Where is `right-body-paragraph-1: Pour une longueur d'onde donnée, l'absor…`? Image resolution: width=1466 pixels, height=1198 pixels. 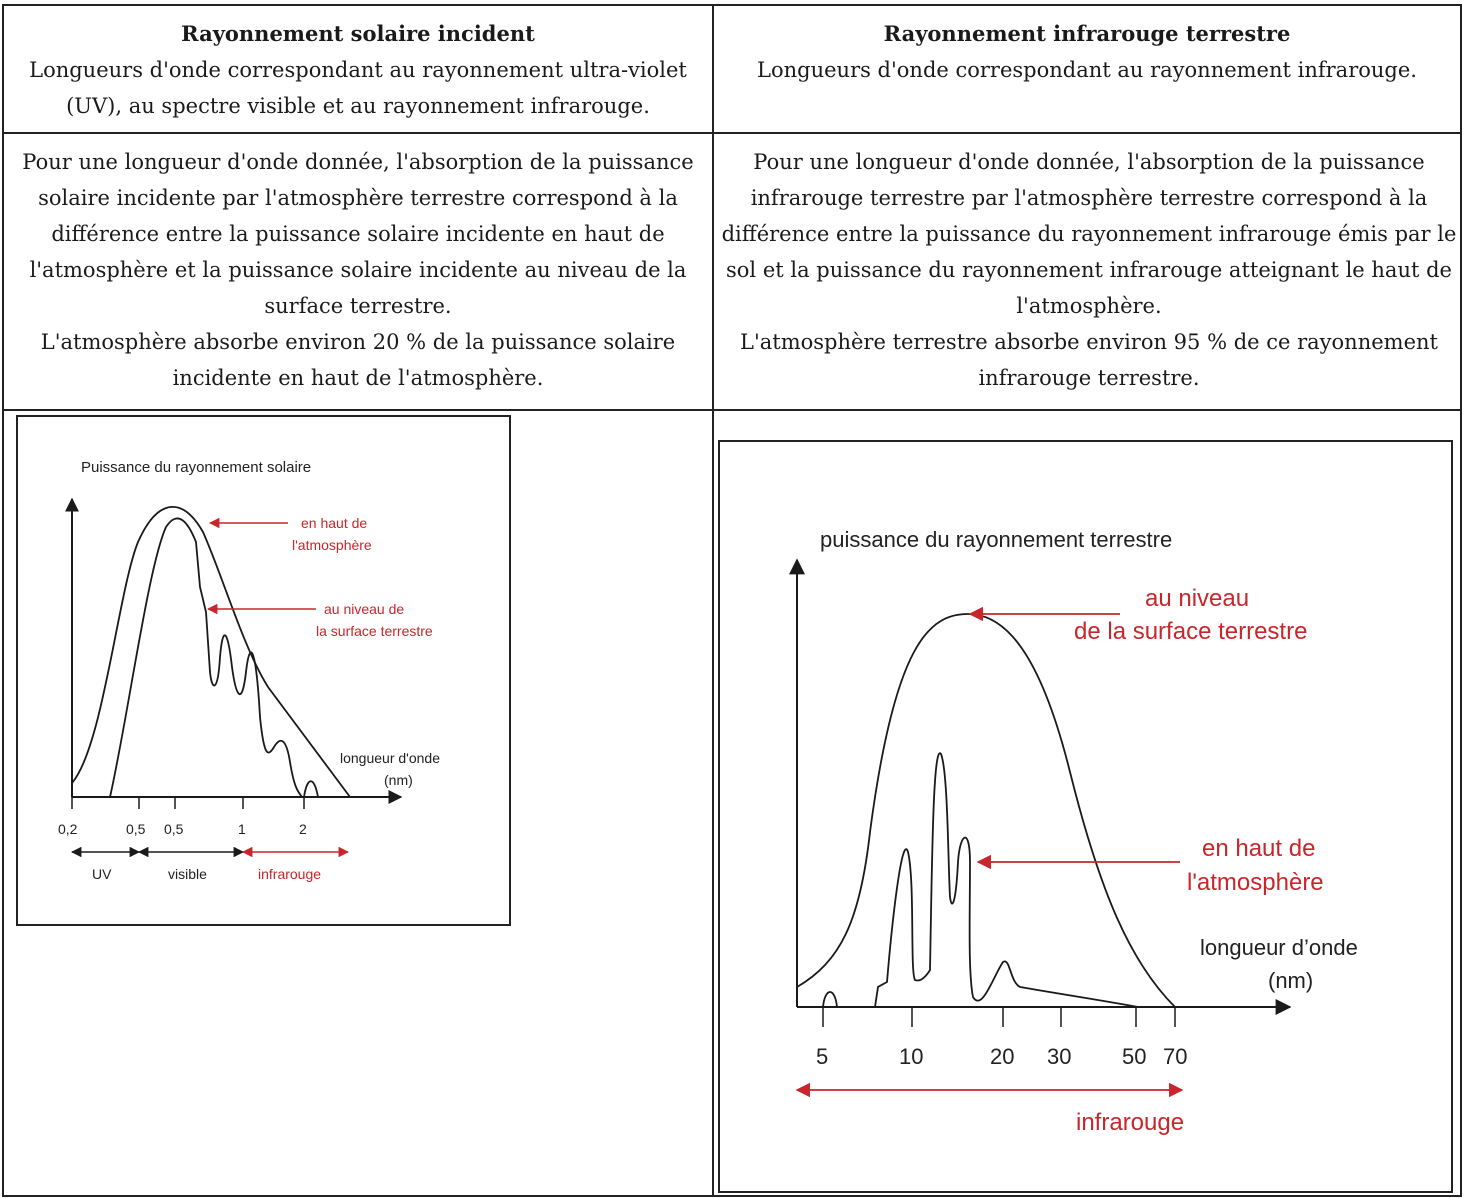
right-body-paragraph-1: Pour une longueur d'onde donnée, l'absor… is located at coordinates (1089, 234).